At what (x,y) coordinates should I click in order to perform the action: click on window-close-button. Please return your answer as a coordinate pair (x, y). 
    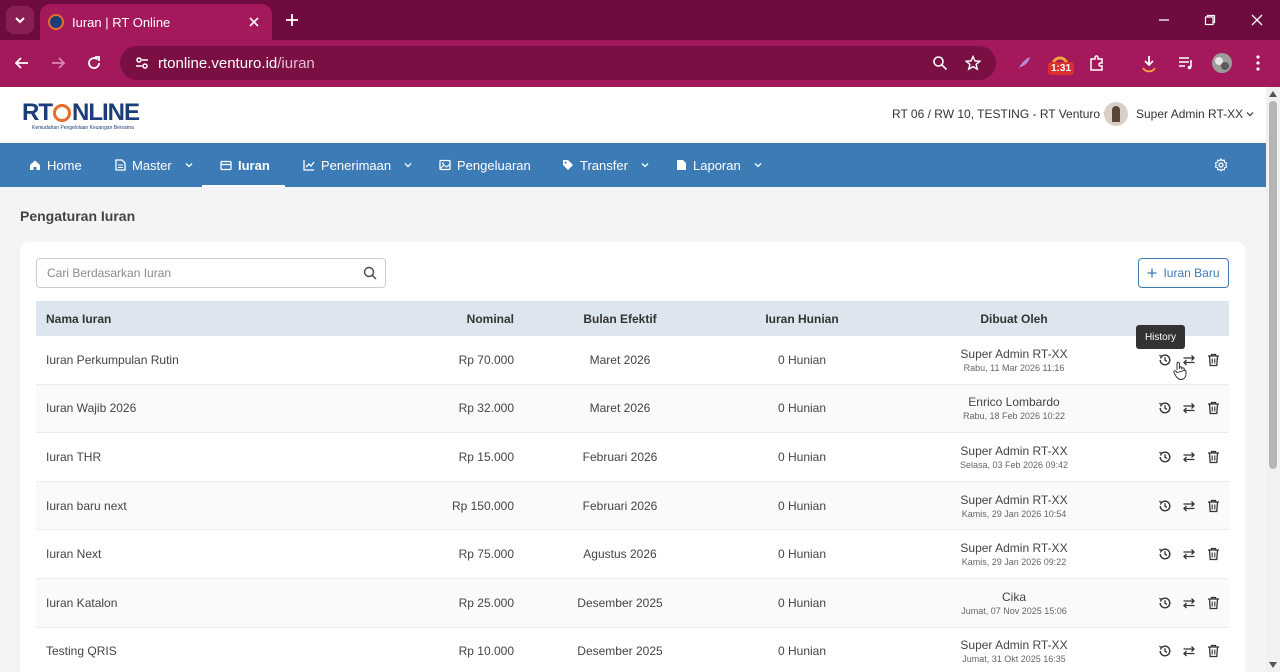
    Looking at the image, I should click on (1257, 20).